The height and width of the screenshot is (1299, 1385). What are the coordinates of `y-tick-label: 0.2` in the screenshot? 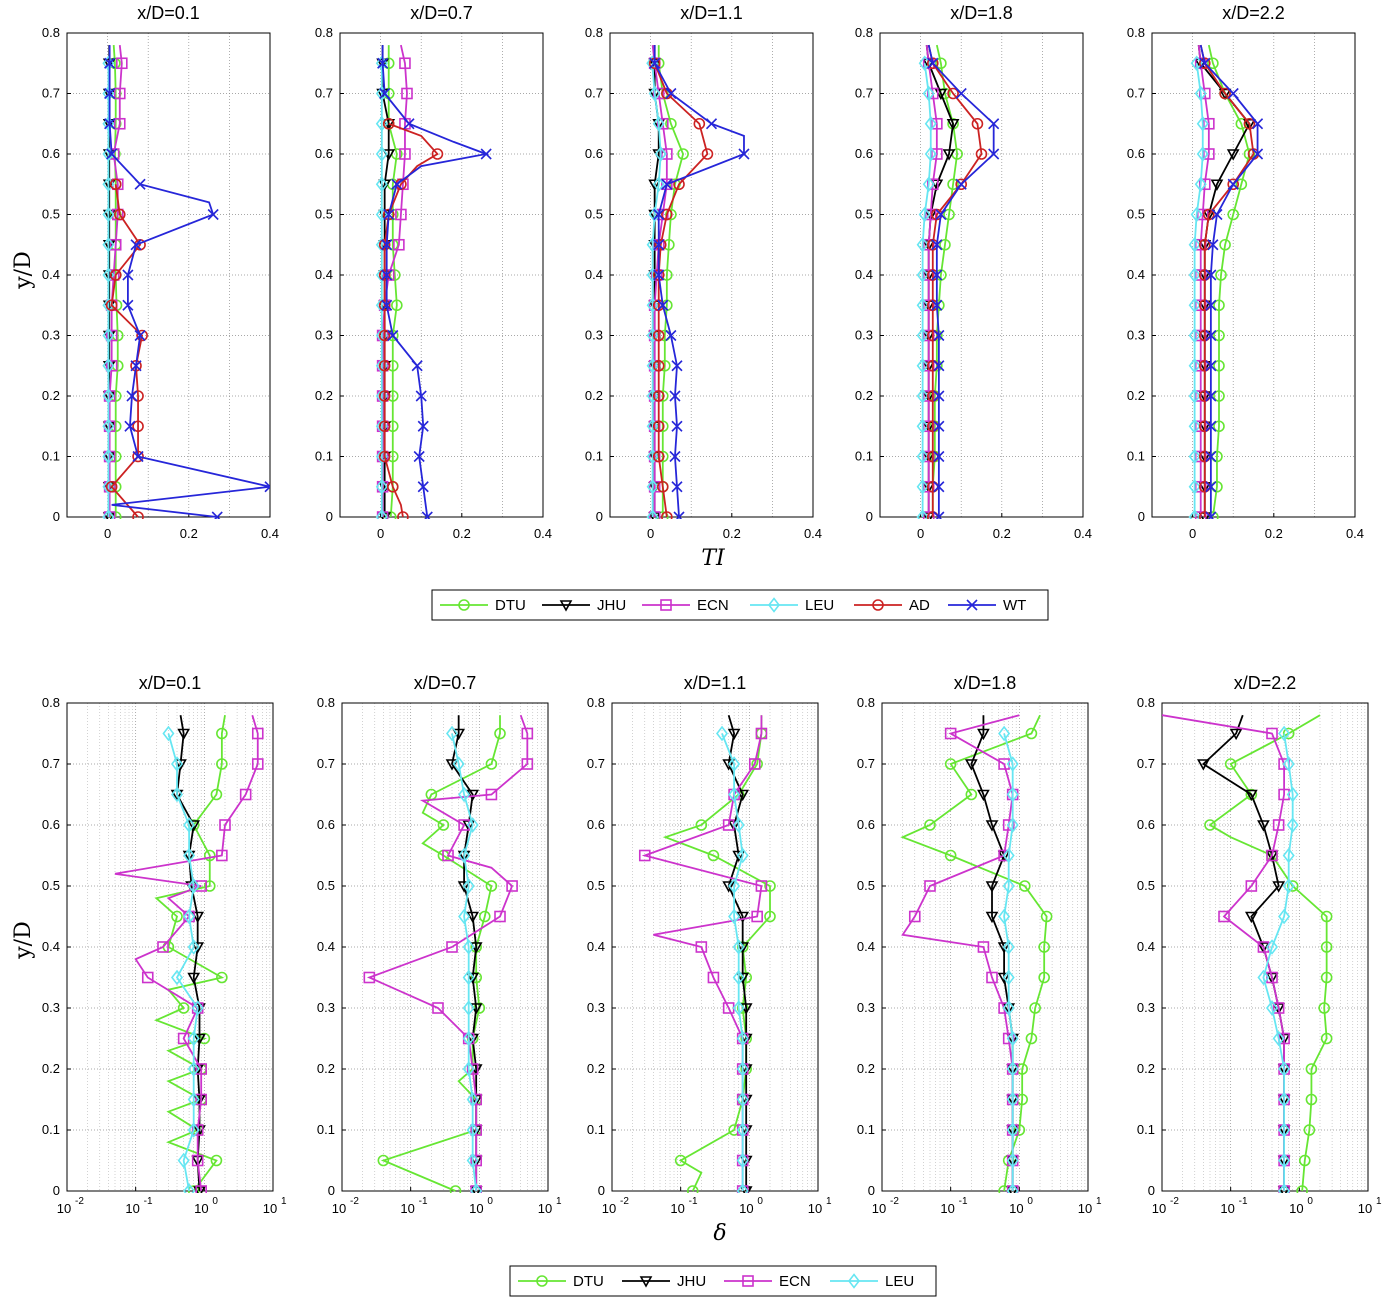 It's located at (324, 395).